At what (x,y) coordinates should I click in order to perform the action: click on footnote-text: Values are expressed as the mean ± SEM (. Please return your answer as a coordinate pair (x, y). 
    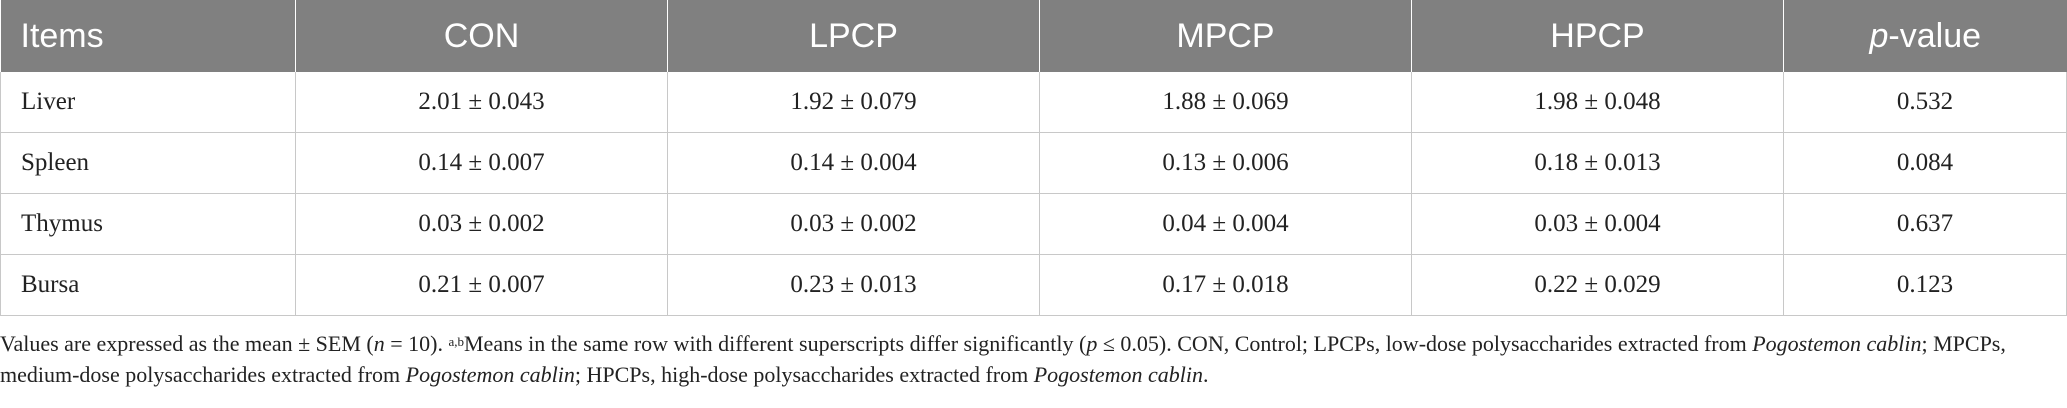
    Looking at the image, I should click on (187, 343).